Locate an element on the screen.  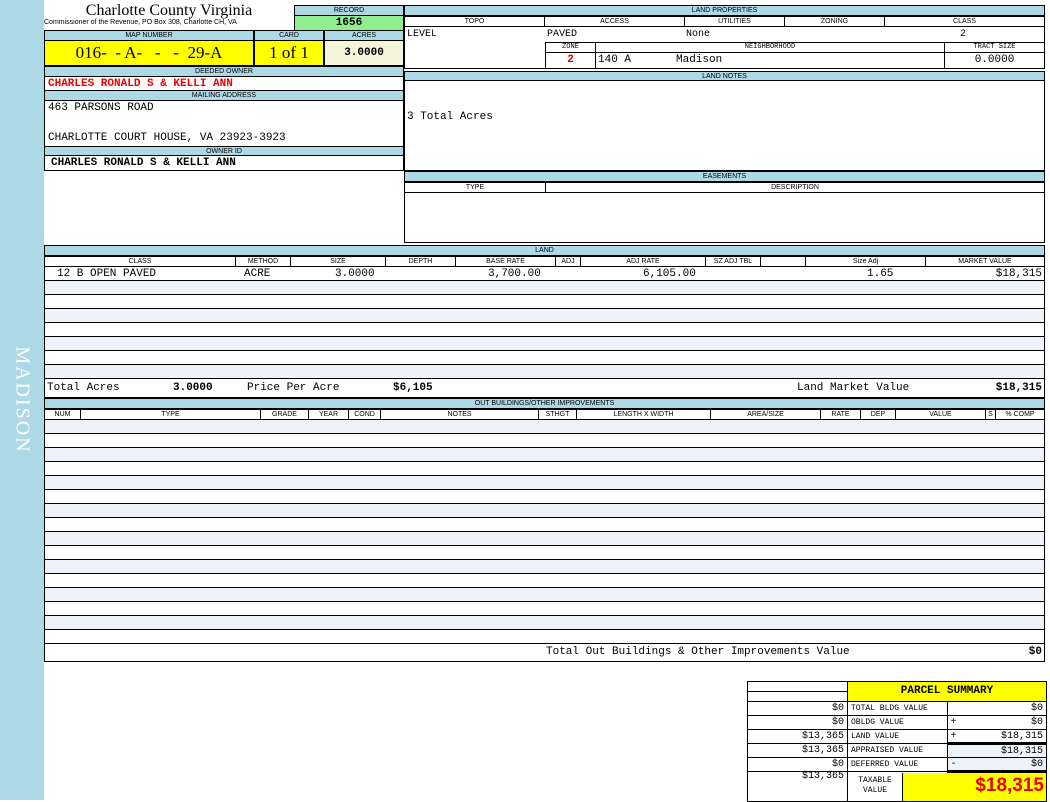
summary-row: $0 TOTAL BLDG VALUE $0 is located at coordinates (897, 708).